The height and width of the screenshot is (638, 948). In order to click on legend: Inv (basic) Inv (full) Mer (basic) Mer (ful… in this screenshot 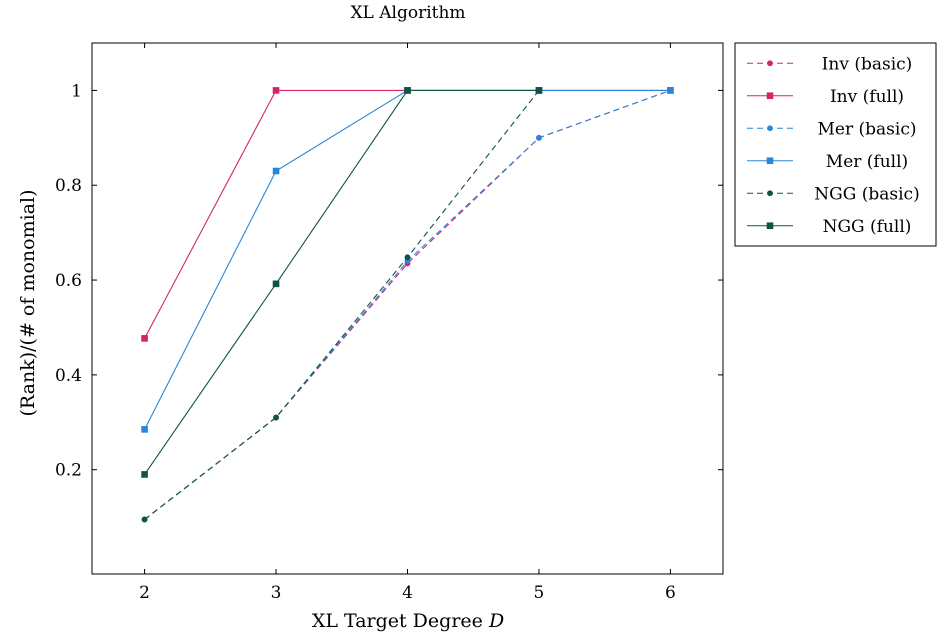, I will do `click(835, 144)`.